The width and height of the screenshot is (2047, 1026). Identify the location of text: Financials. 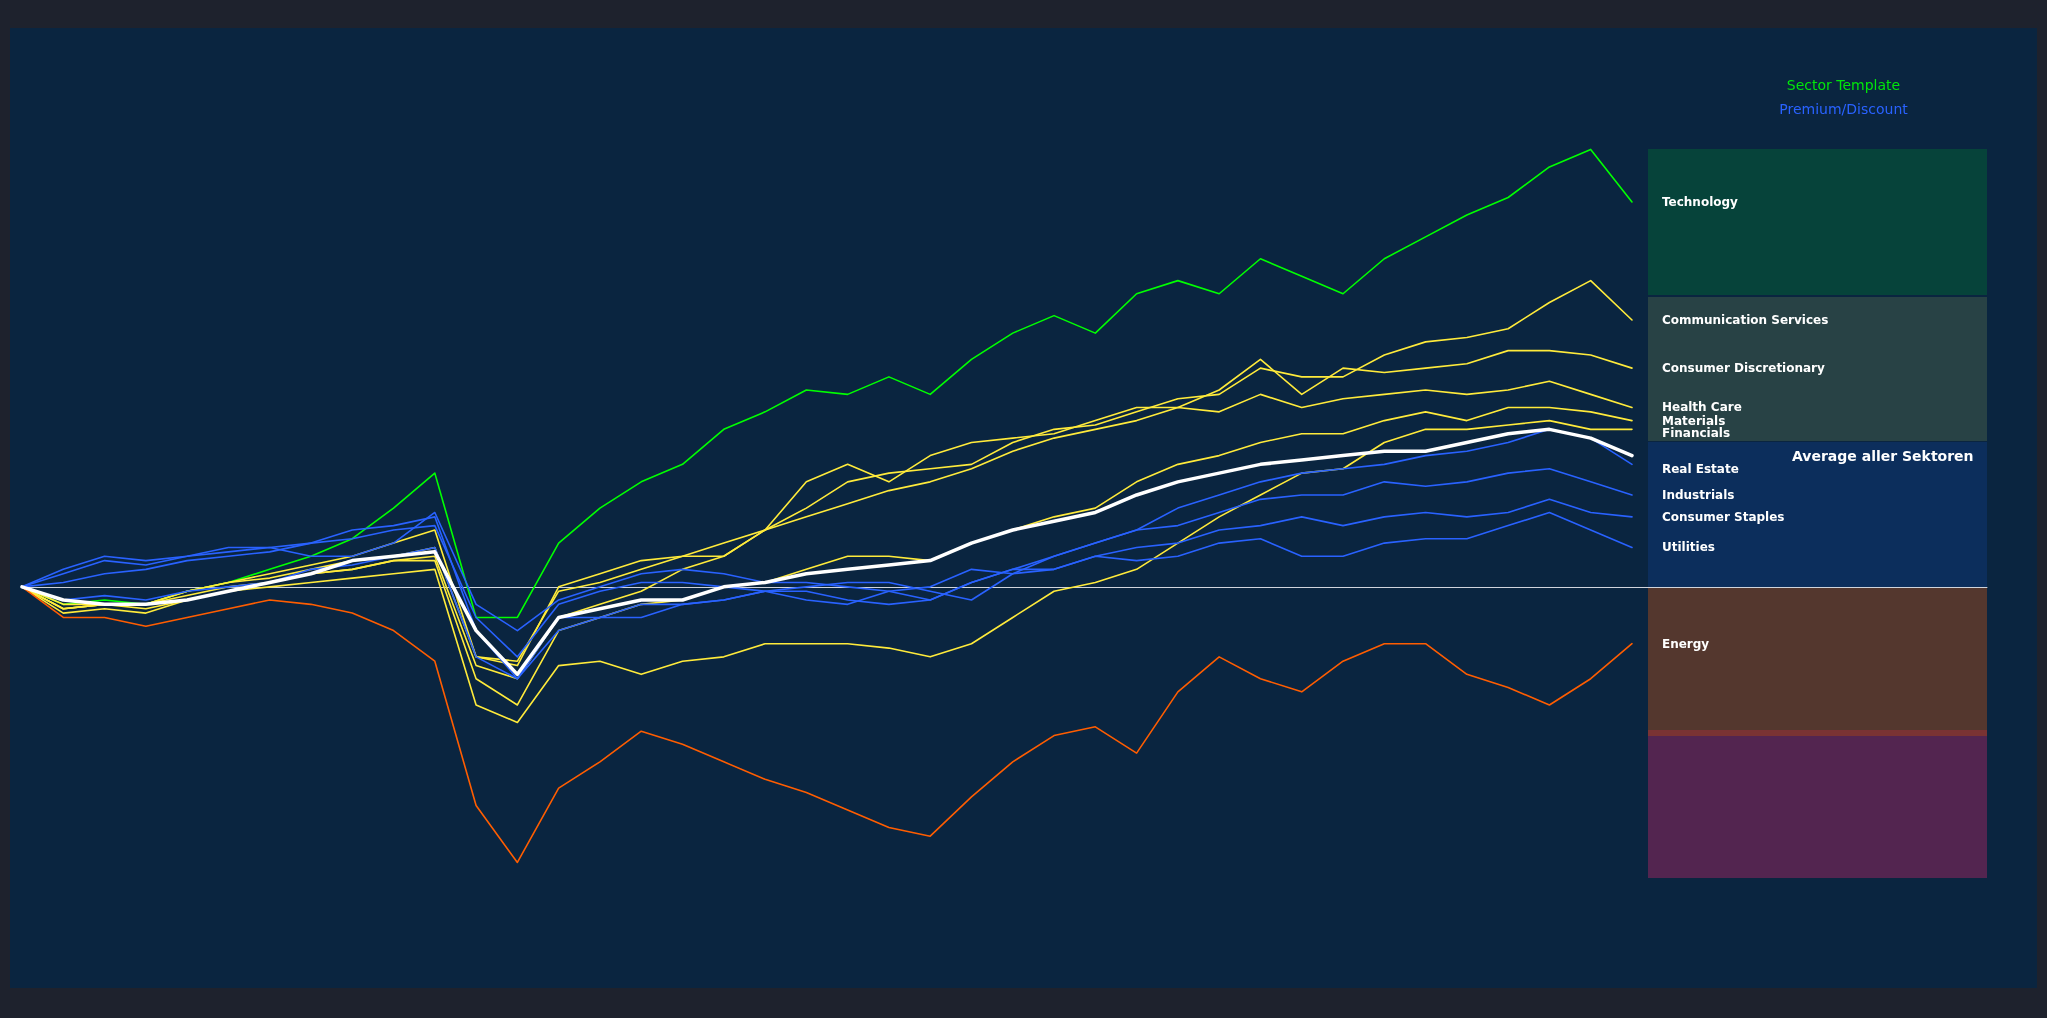
(1696, 432).